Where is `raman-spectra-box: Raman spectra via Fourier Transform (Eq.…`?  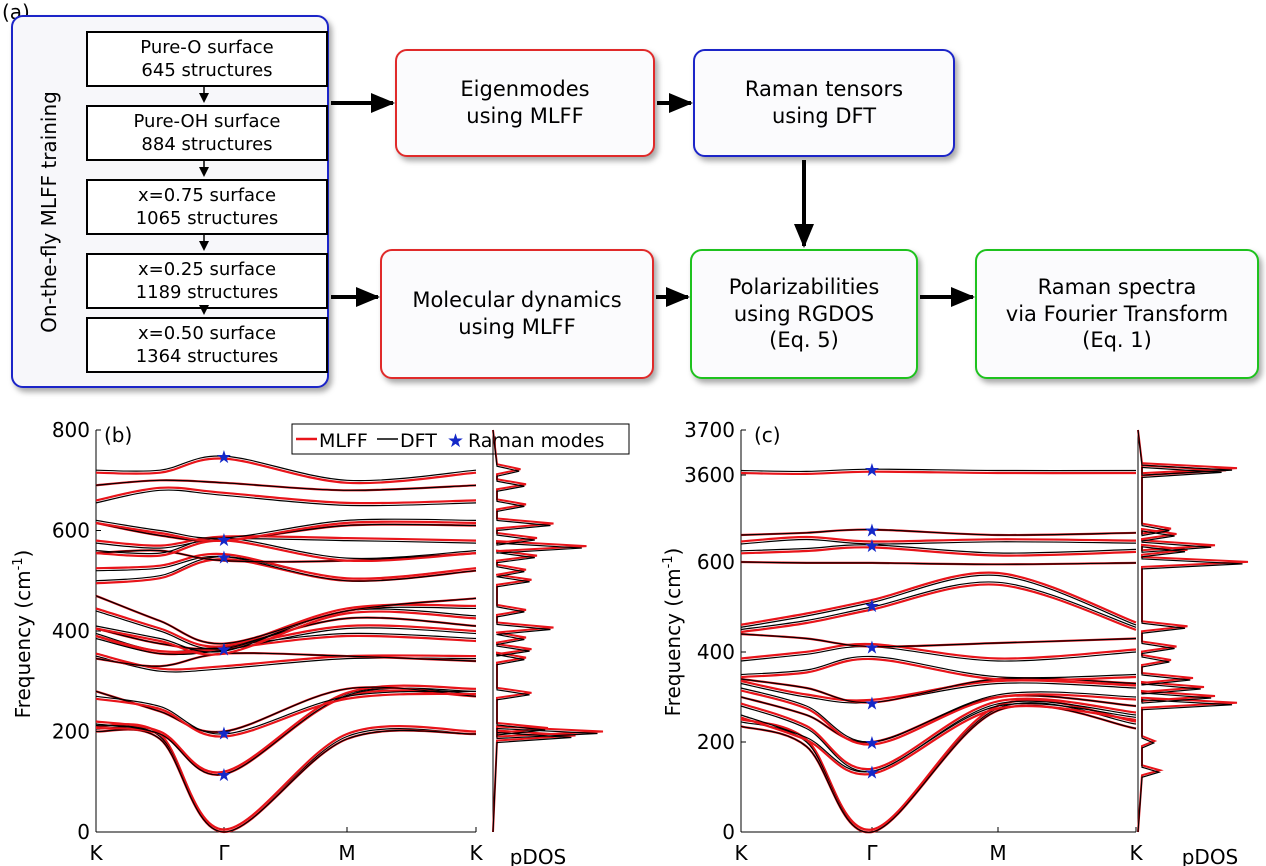 raman-spectra-box: Raman spectra via Fourier Transform (Eq.… is located at coordinates (1117, 314).